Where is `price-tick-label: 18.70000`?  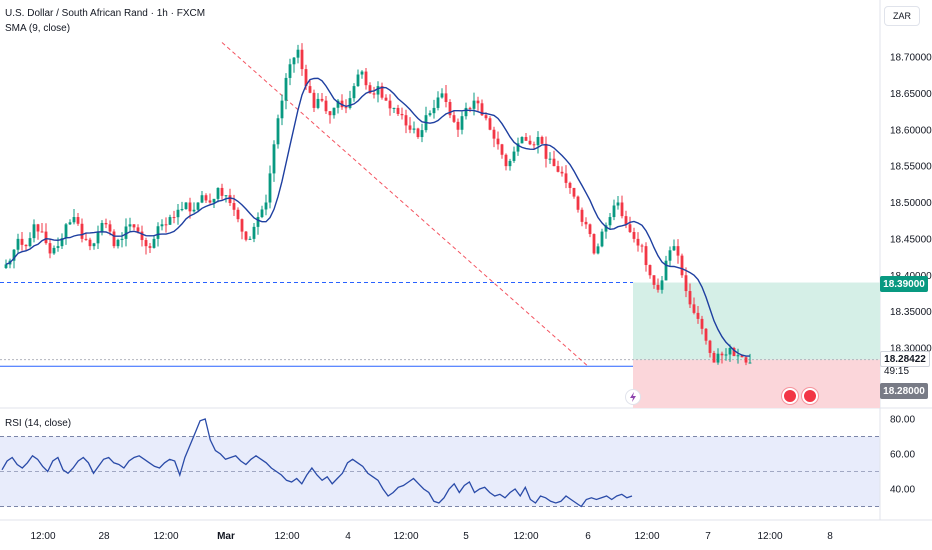
price-tick-label: 18.70000 is located at coordinates (911, 58).